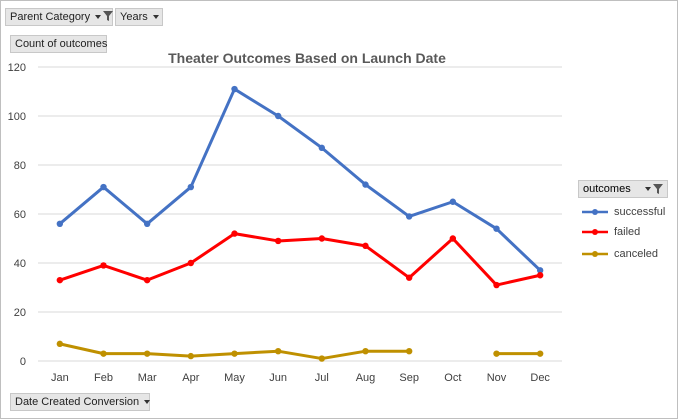  What do you see at coordinates (409, 378) in the screenshot?
I see `x-tick-label: Sep` at bounding box center [409, 378].